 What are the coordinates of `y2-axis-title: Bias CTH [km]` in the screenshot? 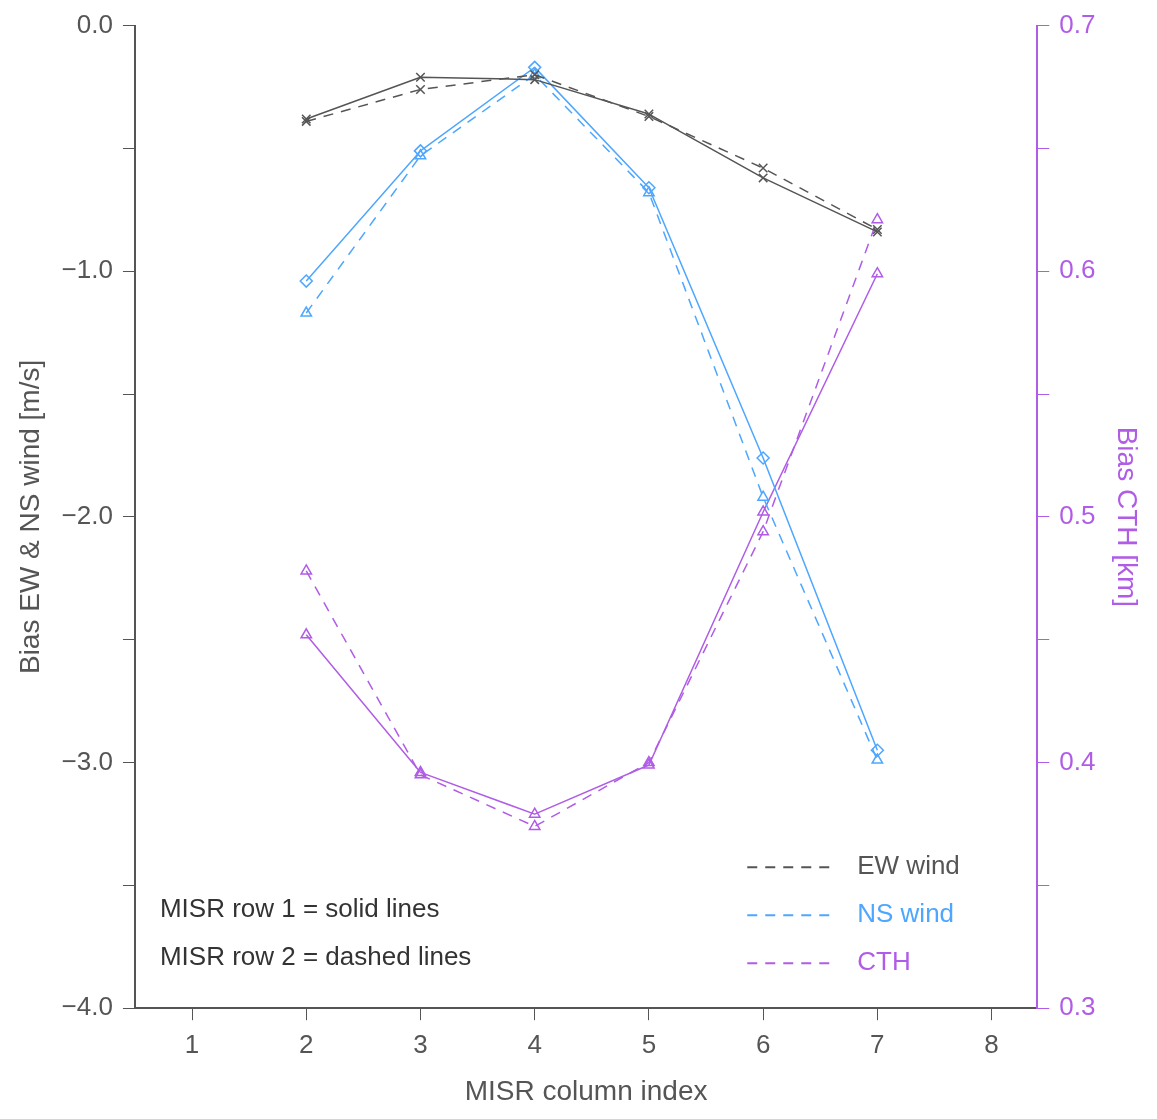 It's located at (1128, 517).